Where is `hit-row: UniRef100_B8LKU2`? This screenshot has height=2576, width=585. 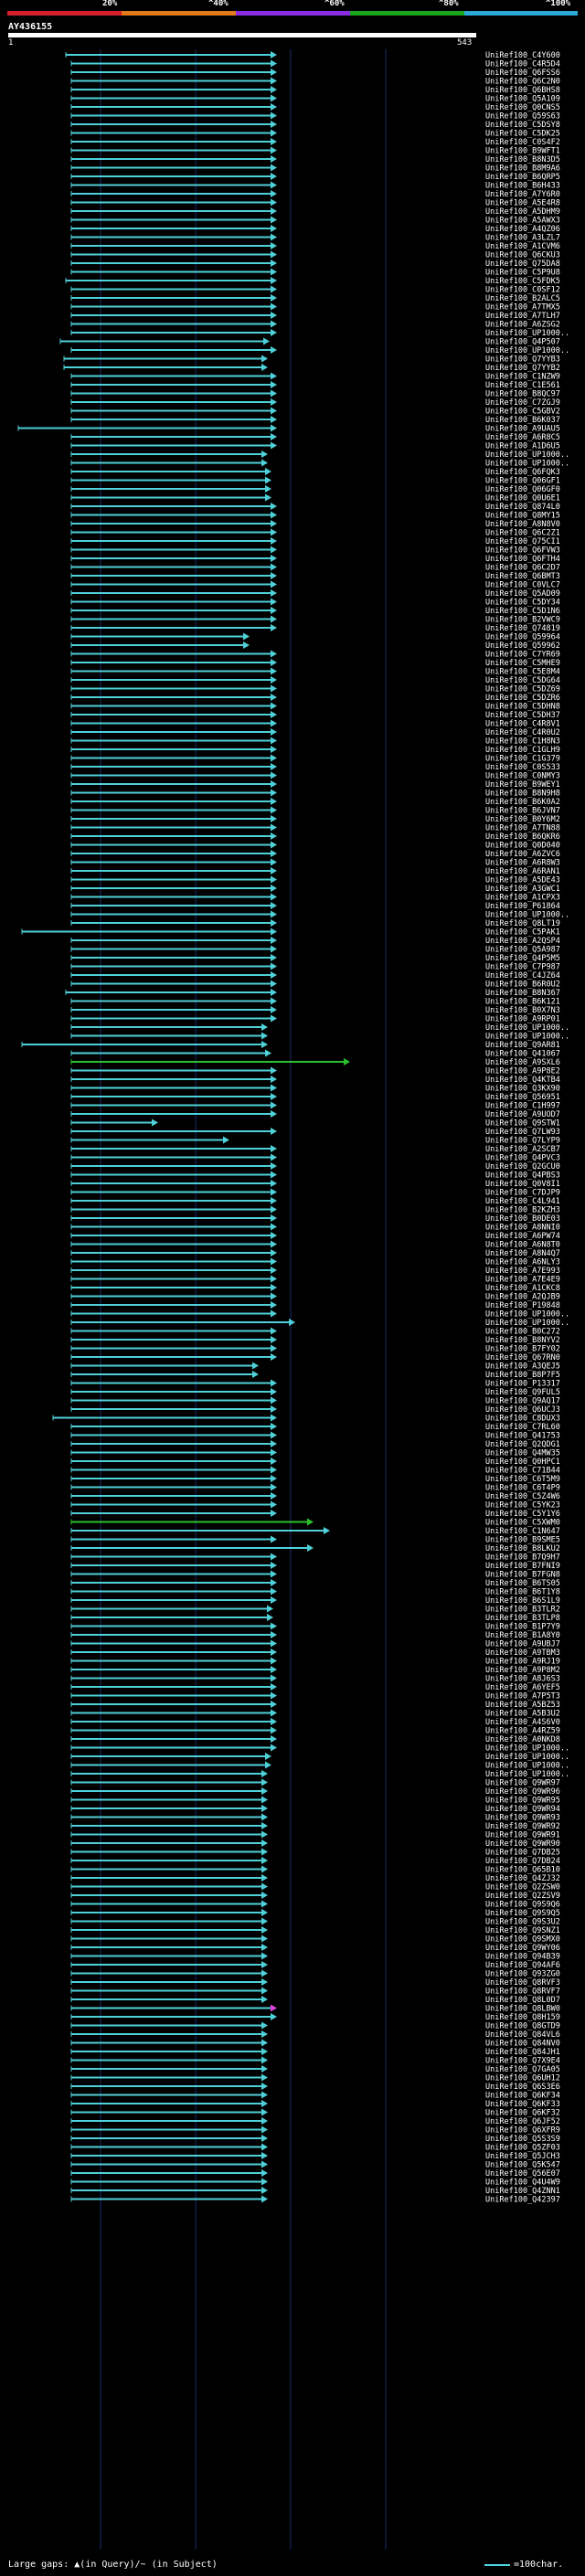
hit-row: UniRef100_B8LKU2 is located at coordinates (315, 1548).